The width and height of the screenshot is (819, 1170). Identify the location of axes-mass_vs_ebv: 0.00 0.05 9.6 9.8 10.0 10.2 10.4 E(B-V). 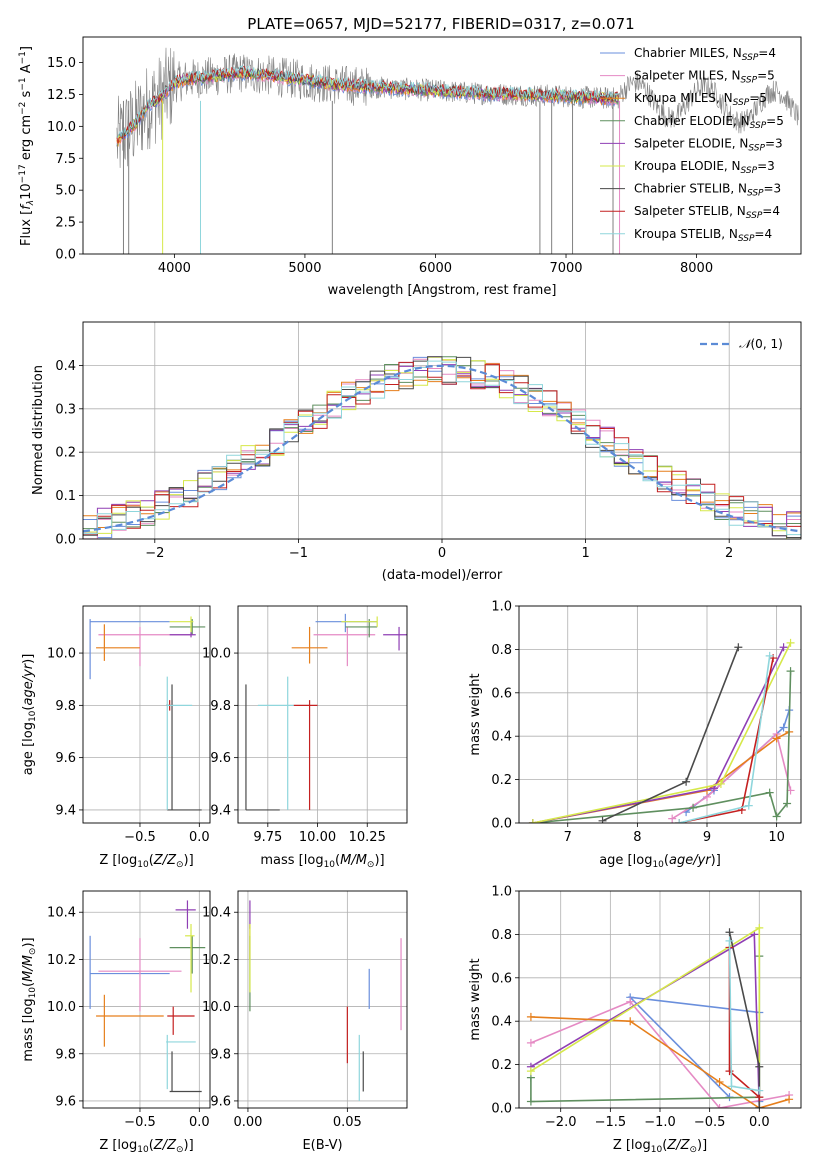
(305, 1021).